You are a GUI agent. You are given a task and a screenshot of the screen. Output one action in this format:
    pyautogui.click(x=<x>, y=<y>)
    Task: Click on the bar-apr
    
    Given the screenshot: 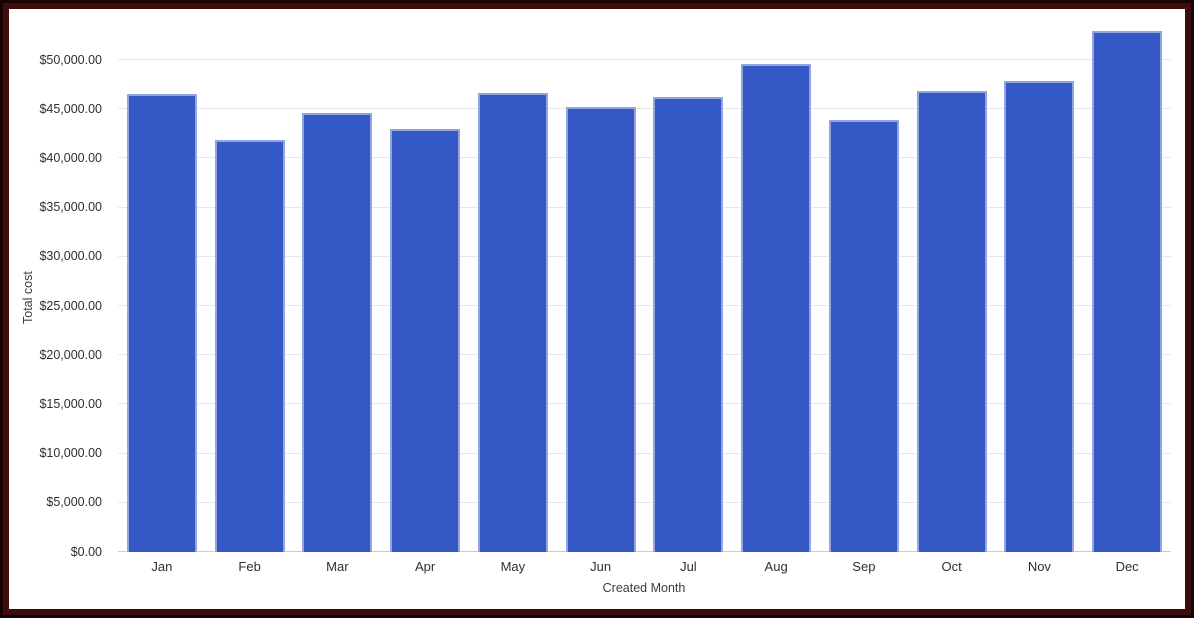 What is the action you would take?
    pyautogui.click(x=425, y=340)
    